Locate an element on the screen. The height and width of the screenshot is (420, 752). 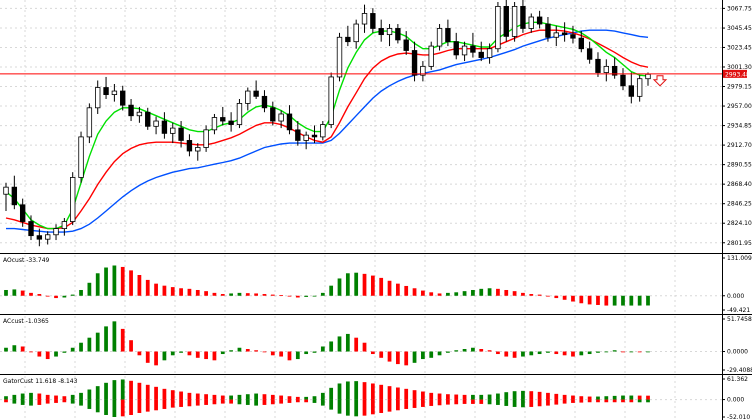
y-tick-label: 0.0000 is located at coordinates (737, 352).